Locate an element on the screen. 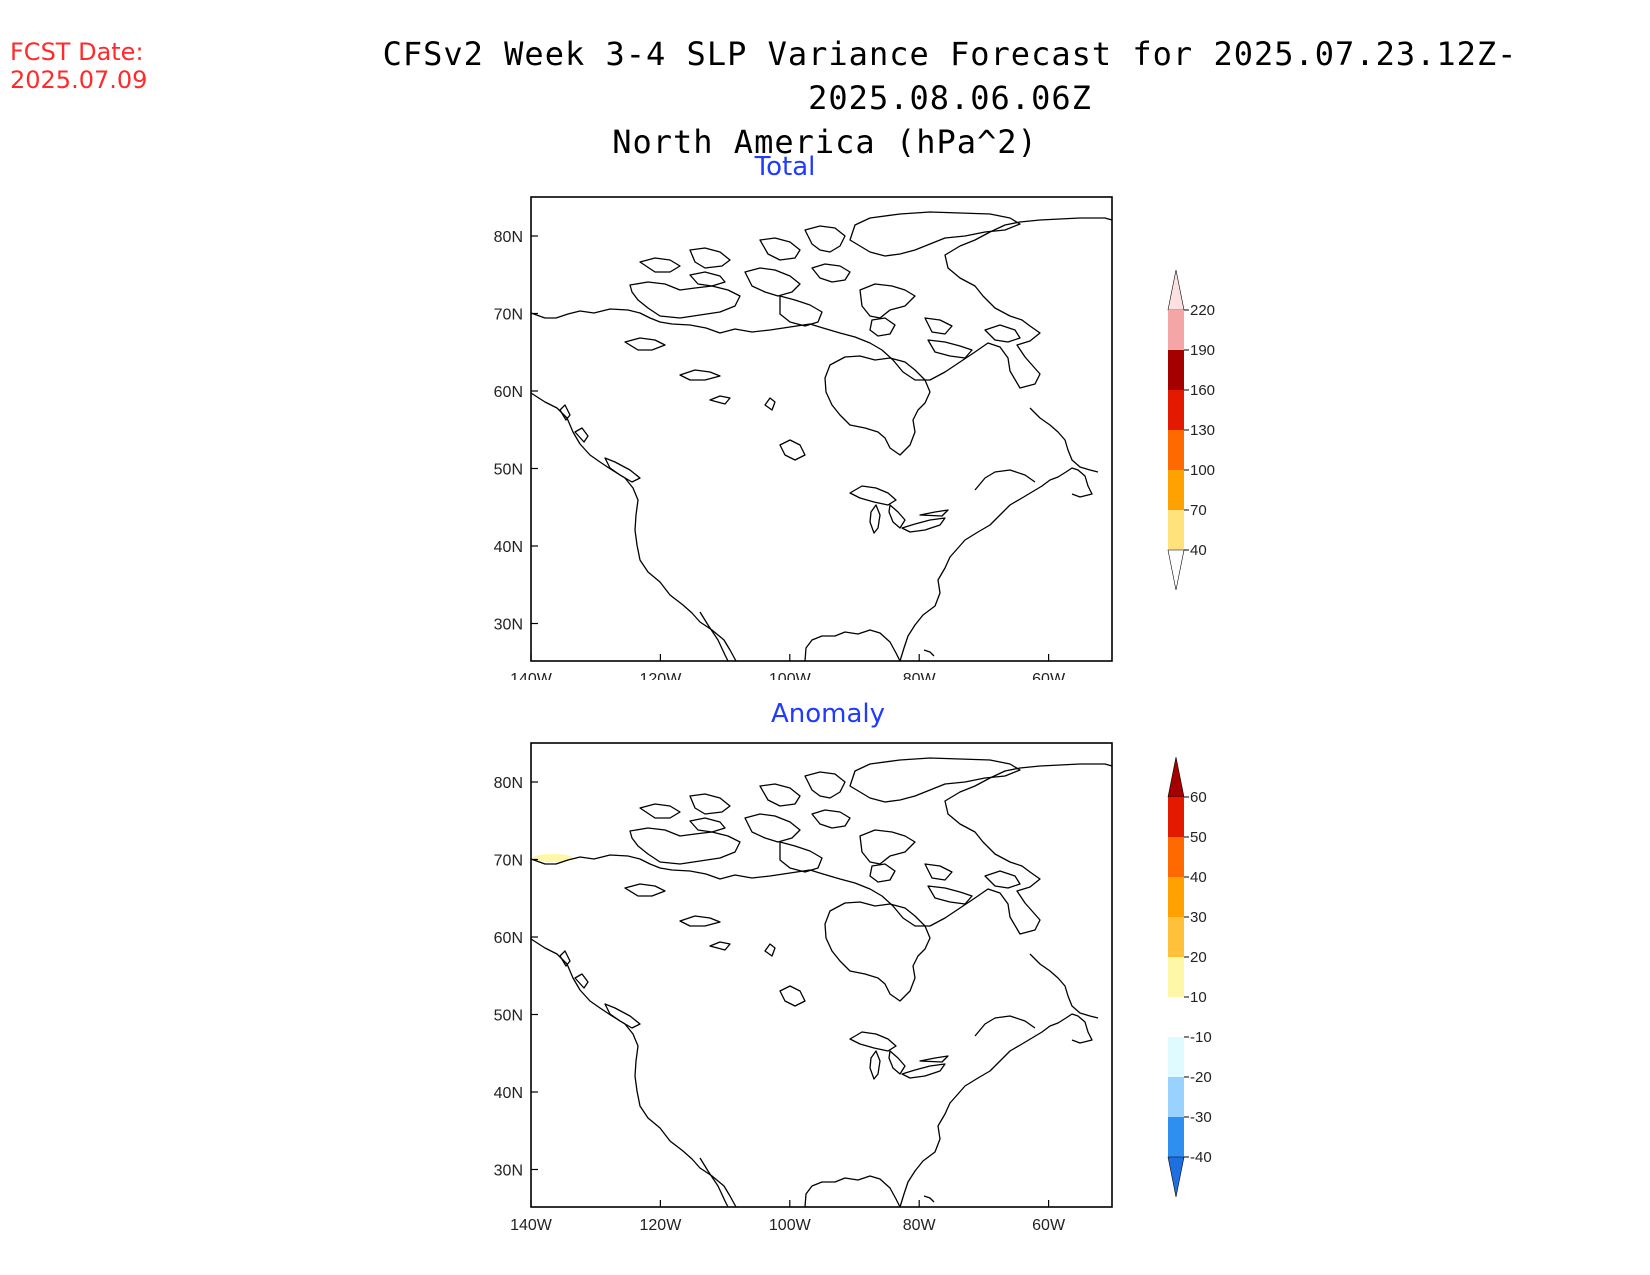  colorbar-label: -40 is located at coordinates (1201, 1157).